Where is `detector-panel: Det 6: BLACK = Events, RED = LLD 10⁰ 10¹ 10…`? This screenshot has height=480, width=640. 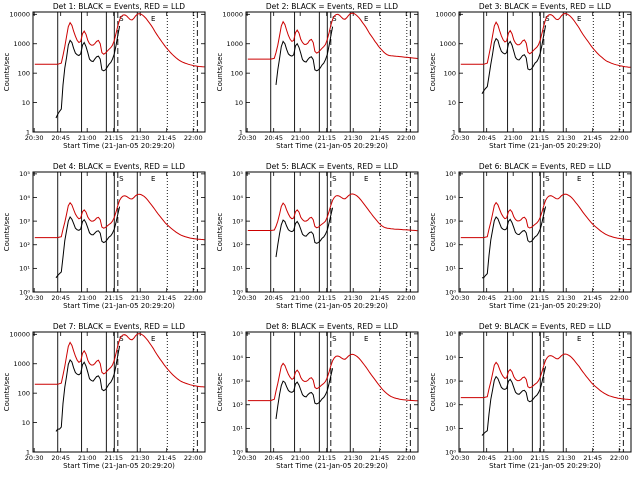
detector-panel: Det 6: BLACK = Events, RED = LLD 10⁰ 10¹ 10… is located at coordinates (530, 236).